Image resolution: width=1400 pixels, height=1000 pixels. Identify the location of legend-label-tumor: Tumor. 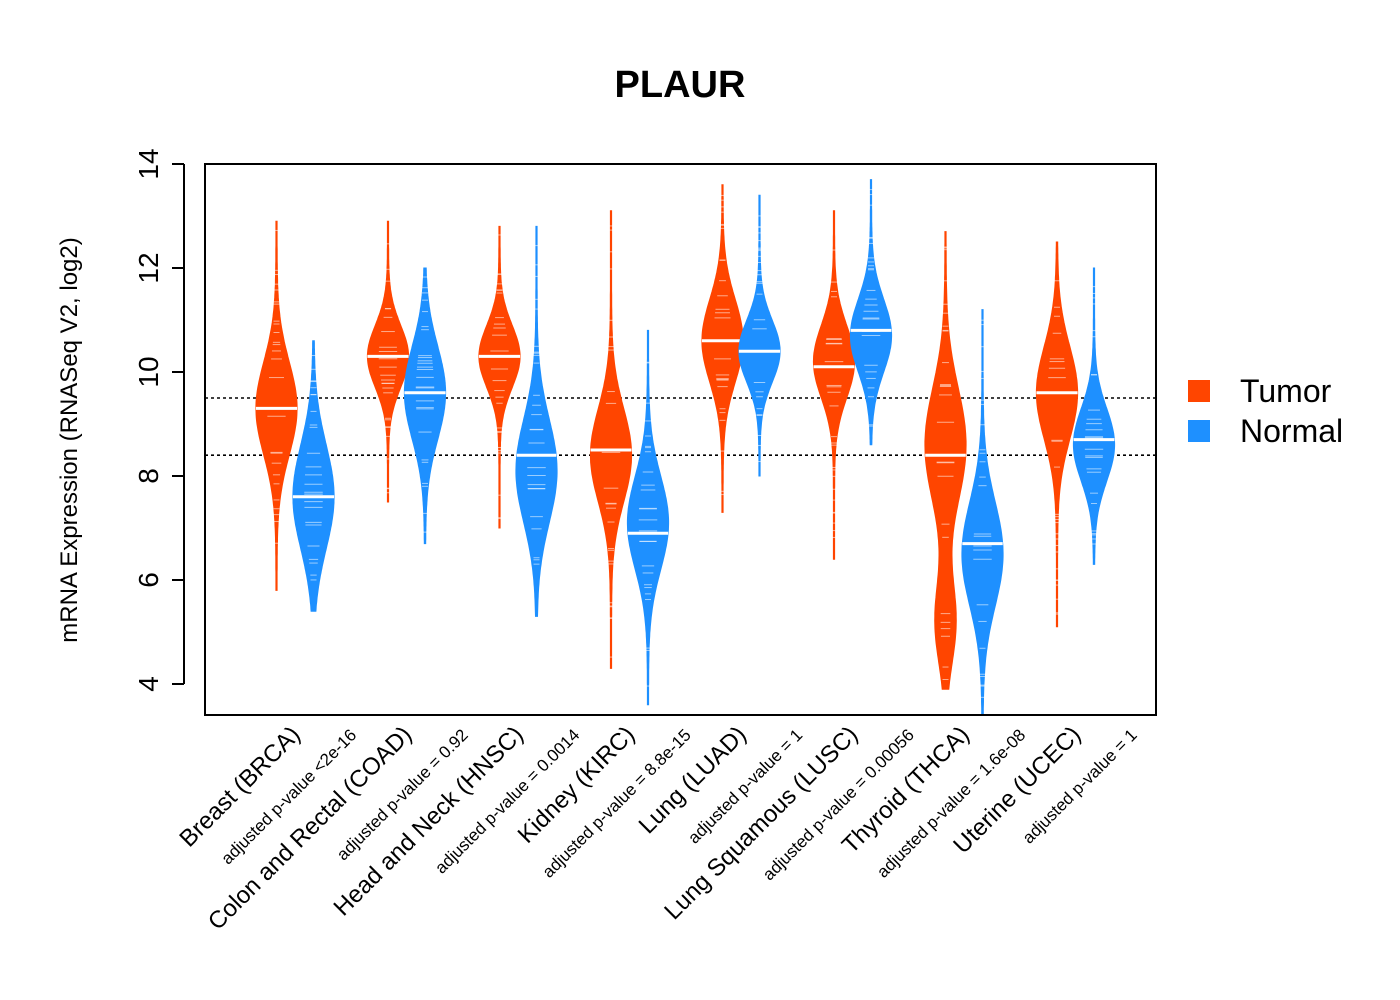
(1286, 391).